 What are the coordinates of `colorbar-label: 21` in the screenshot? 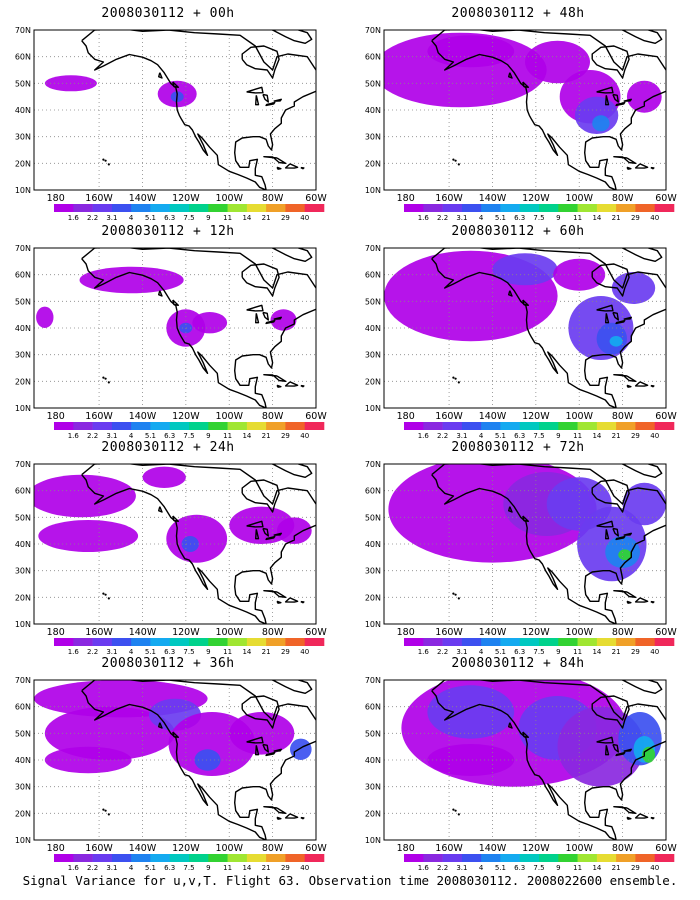 It's located at (616, 218).